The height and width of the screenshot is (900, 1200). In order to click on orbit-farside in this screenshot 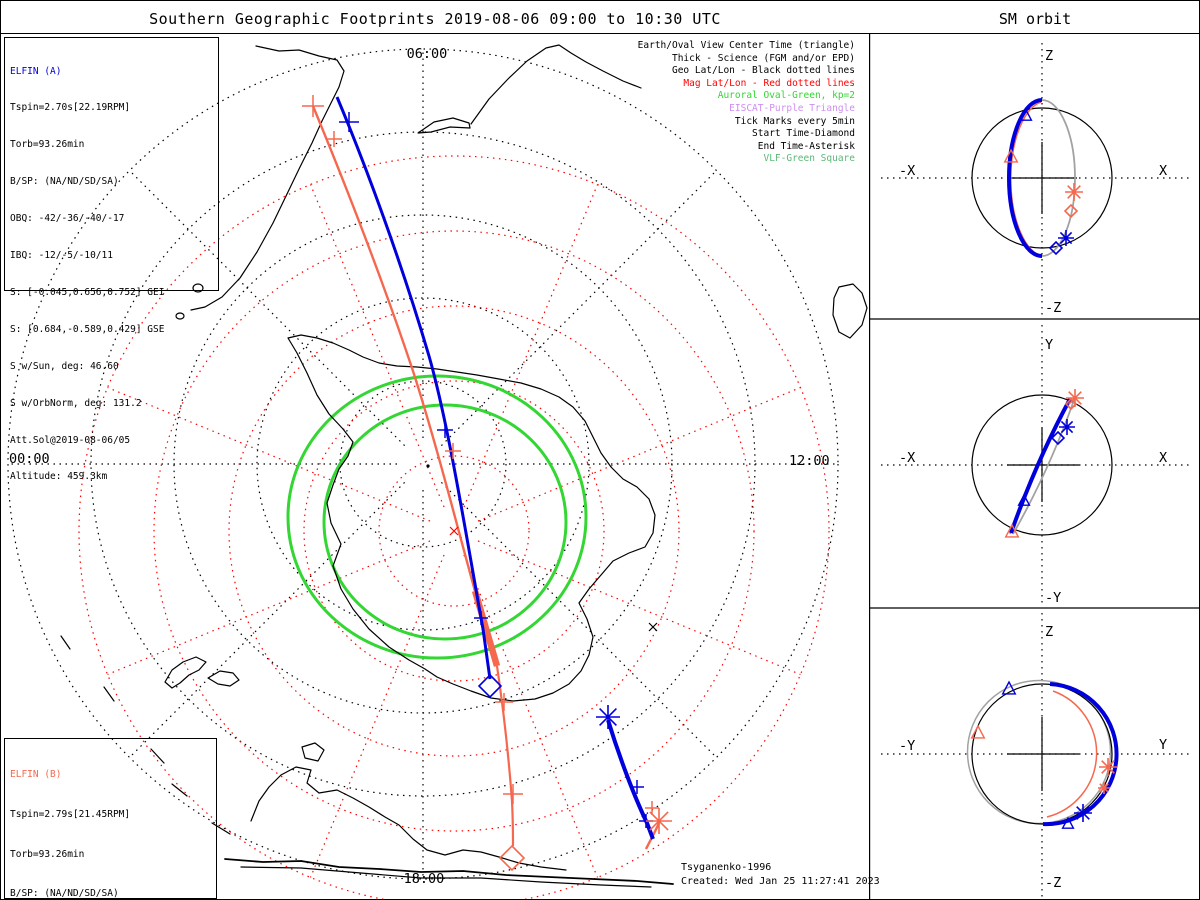, I will do `click(1043, 467)`.